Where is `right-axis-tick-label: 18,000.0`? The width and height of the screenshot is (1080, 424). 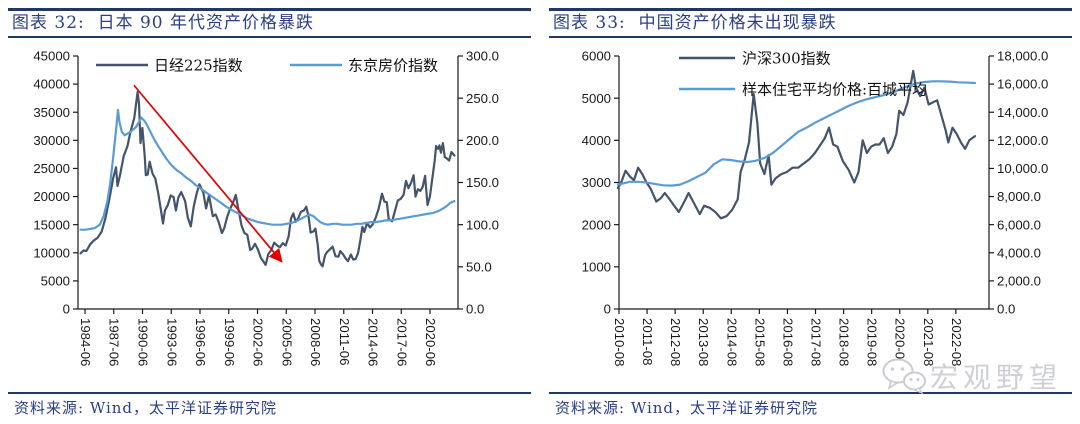 right-axis-tick-label: 18,000.0 is located at coordinates (1022, 56).